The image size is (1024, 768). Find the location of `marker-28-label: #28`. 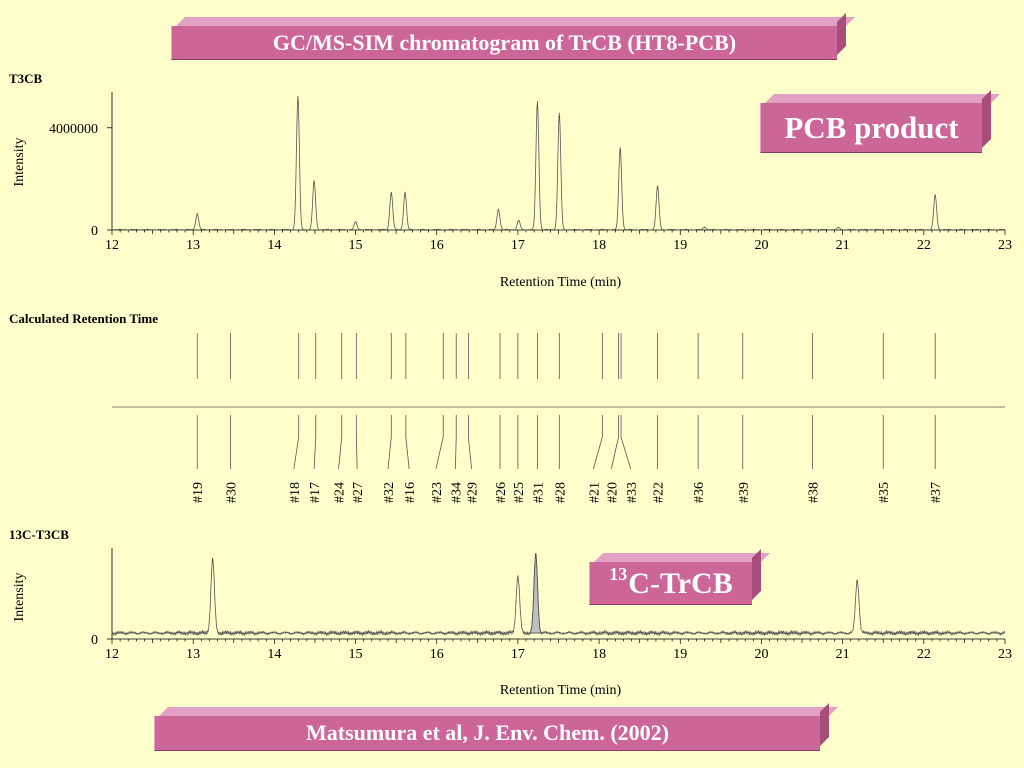

marker-28-label: #28 is located at coordinates (560, 492).